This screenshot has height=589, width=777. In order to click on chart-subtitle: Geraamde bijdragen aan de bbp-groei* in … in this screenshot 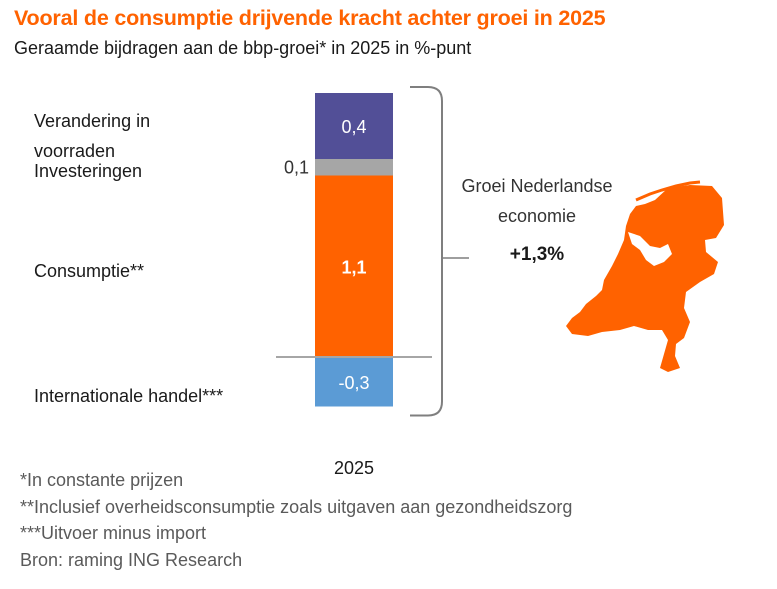, I will do `click(243, 48)`.